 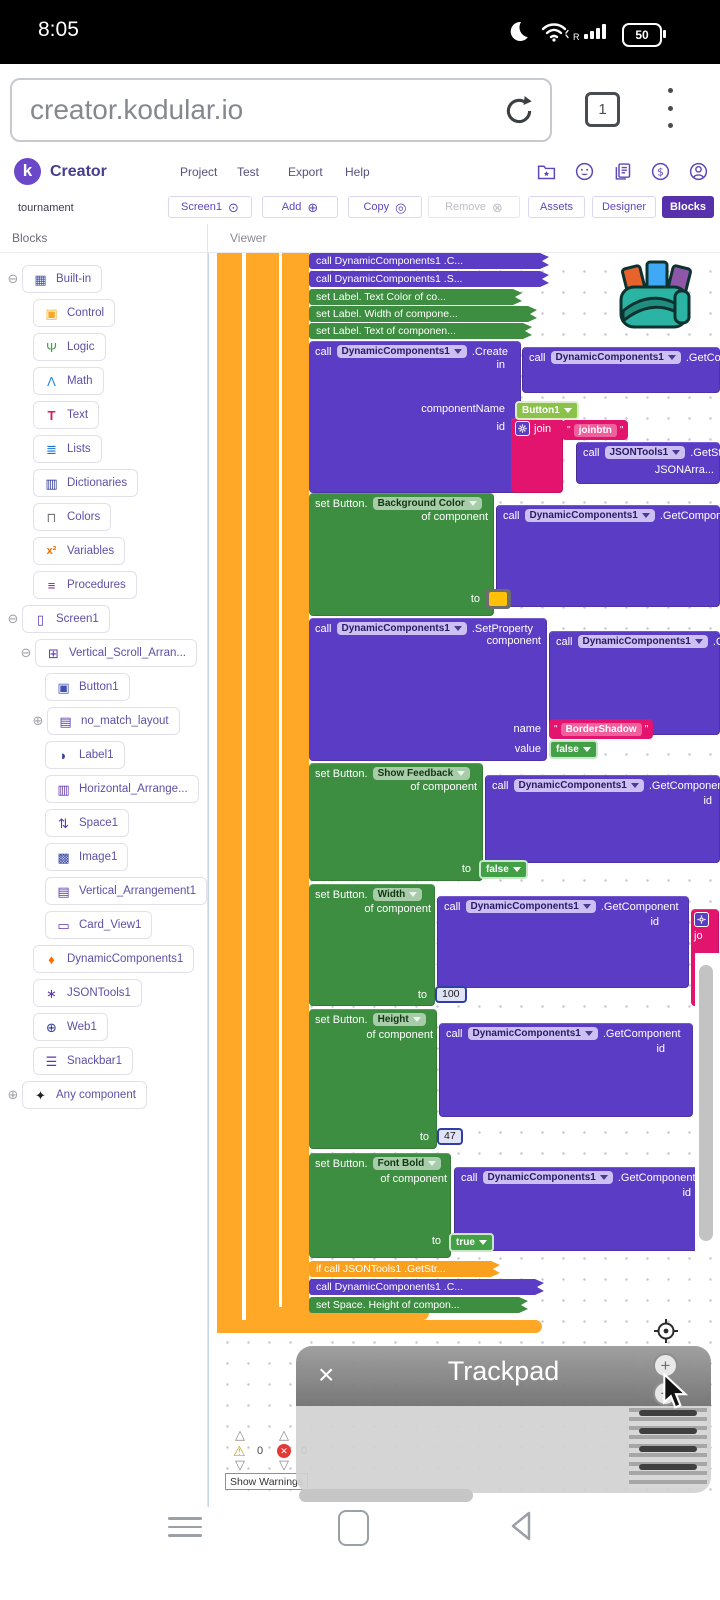 What do you see at coordinates (120, 313) in the screenshot?
I see `sidebar-item-control: ▣ Control` at bounding box center [120, 313].